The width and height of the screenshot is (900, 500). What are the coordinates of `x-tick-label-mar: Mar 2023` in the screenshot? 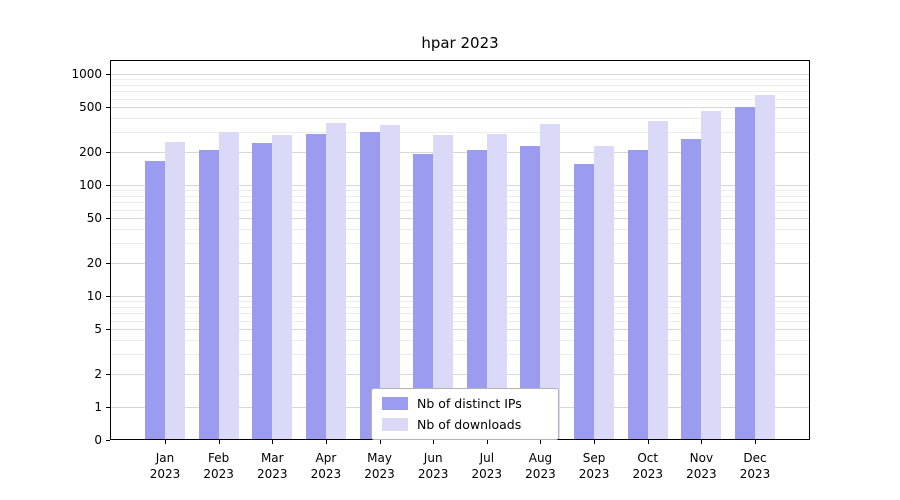 It's located at (272, 466).